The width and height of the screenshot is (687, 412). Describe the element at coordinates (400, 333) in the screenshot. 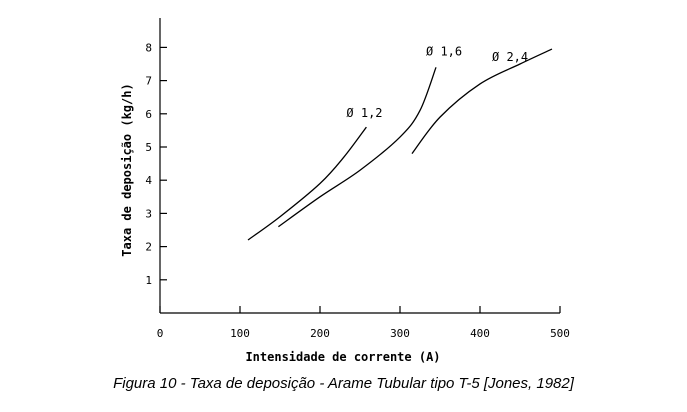

I see `x-tick-label: 300` at that location.